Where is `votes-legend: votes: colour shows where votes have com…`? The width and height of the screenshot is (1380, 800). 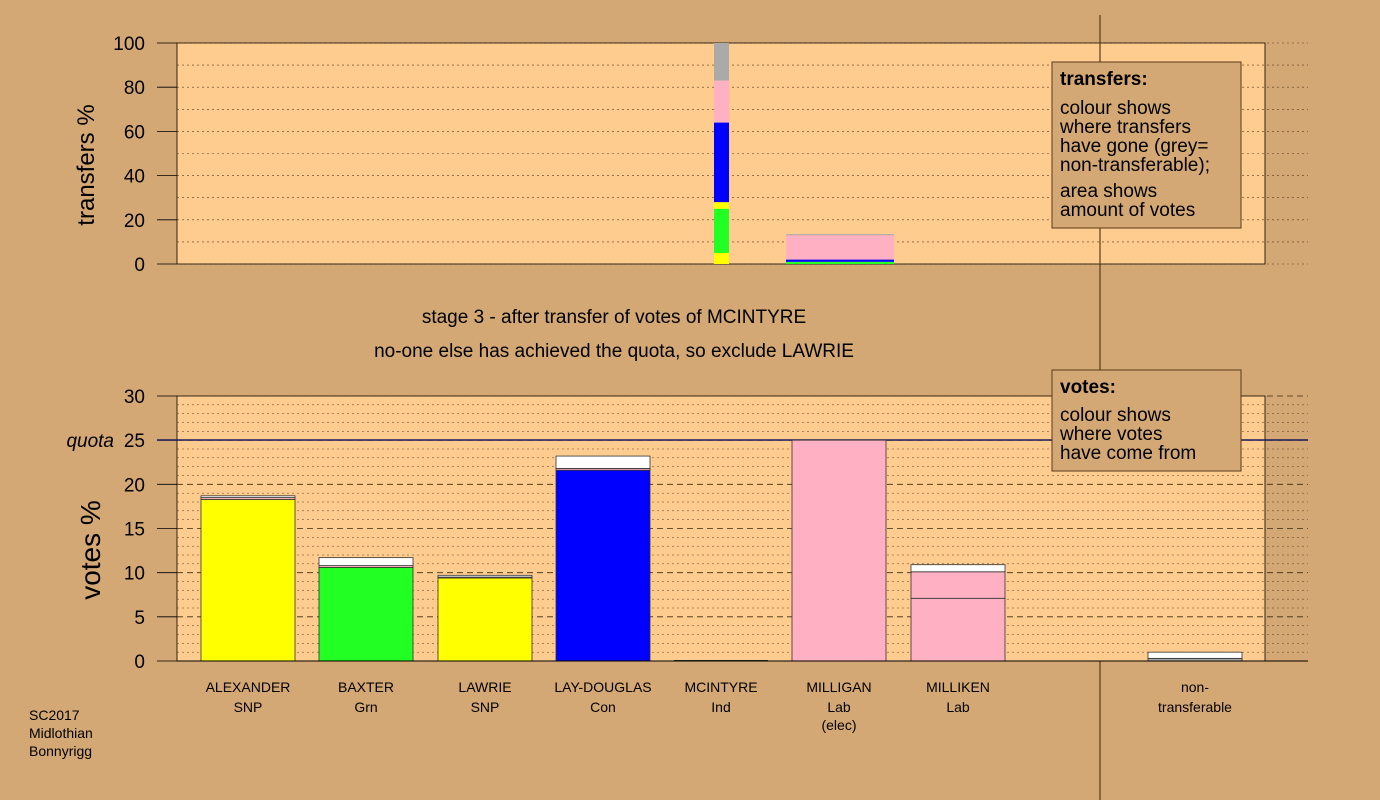
votes-legend: votes: colour shows where votes have com… is located at coordinates (1146, 420).